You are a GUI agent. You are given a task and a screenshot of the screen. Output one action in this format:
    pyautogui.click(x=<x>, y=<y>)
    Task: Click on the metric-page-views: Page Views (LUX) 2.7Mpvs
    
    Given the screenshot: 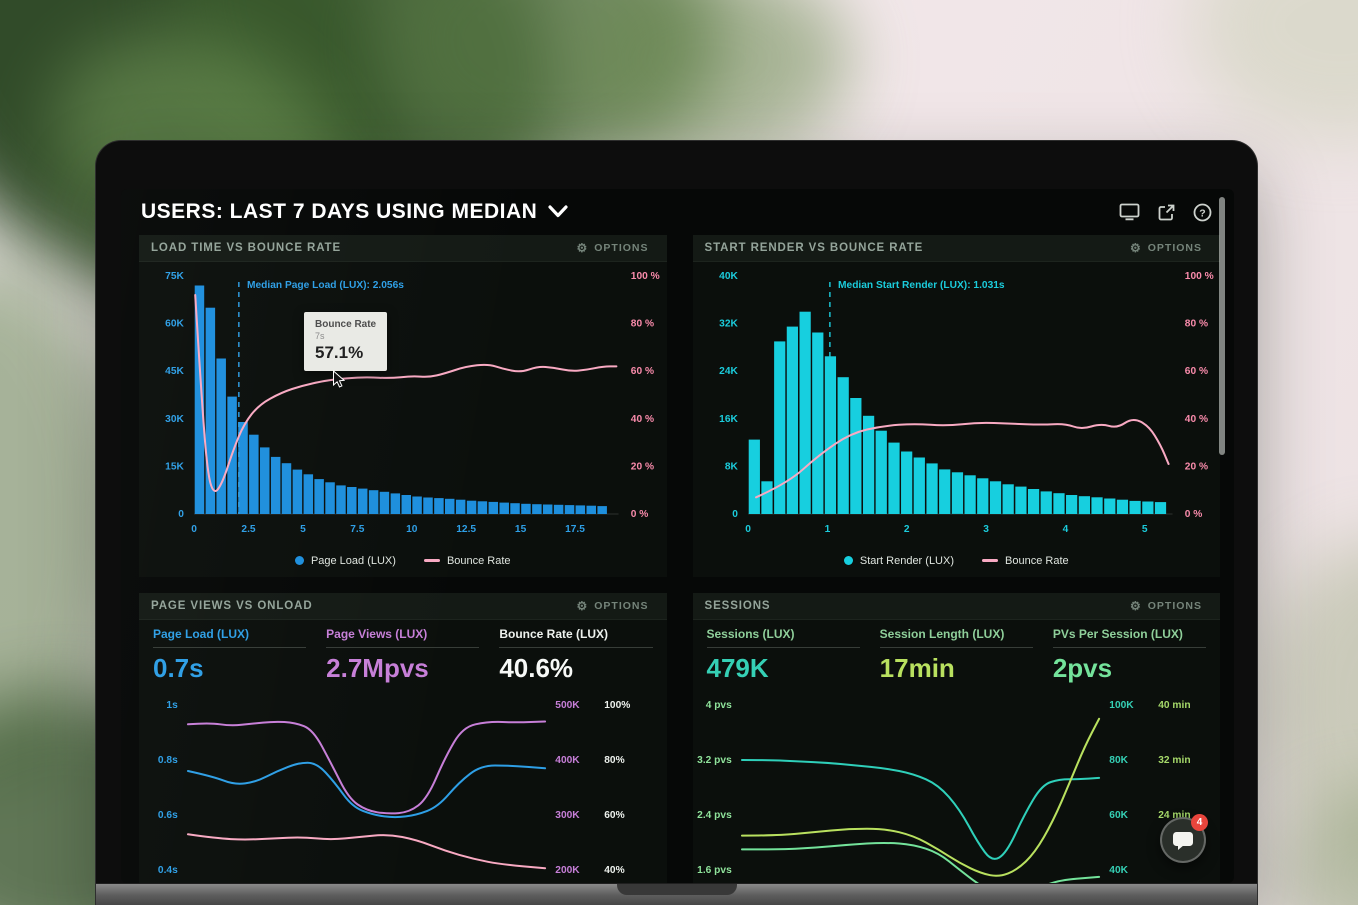 What is the action you would take?
    pyautogui.click(x=403, y=656)
    